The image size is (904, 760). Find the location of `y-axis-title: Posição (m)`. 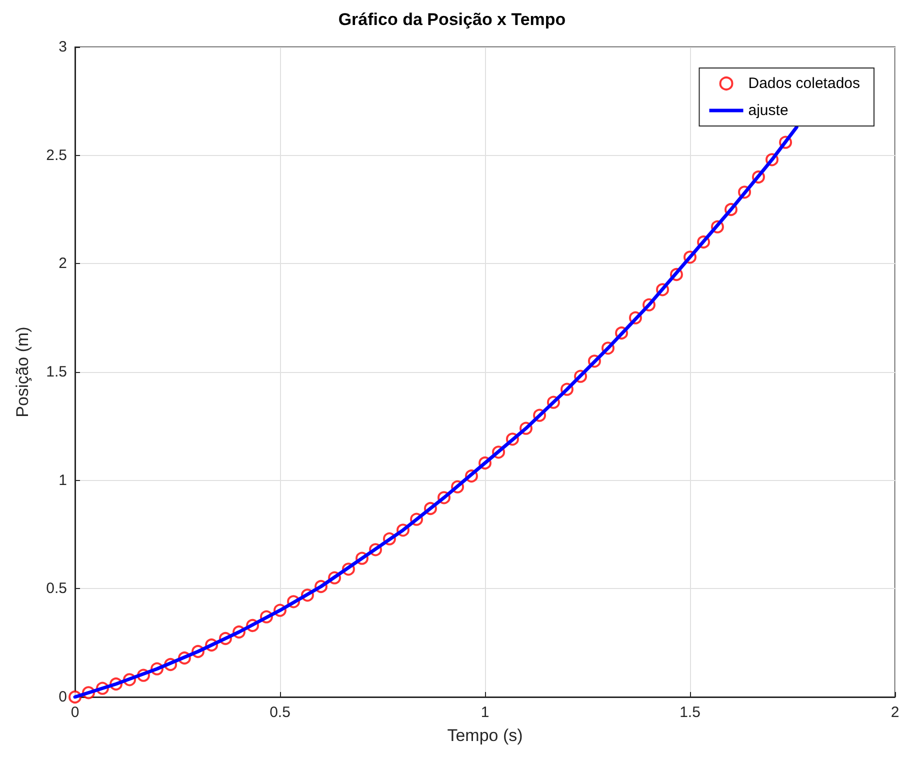

y-axis-title: Posição (m) is located at coordinates (22, 372).